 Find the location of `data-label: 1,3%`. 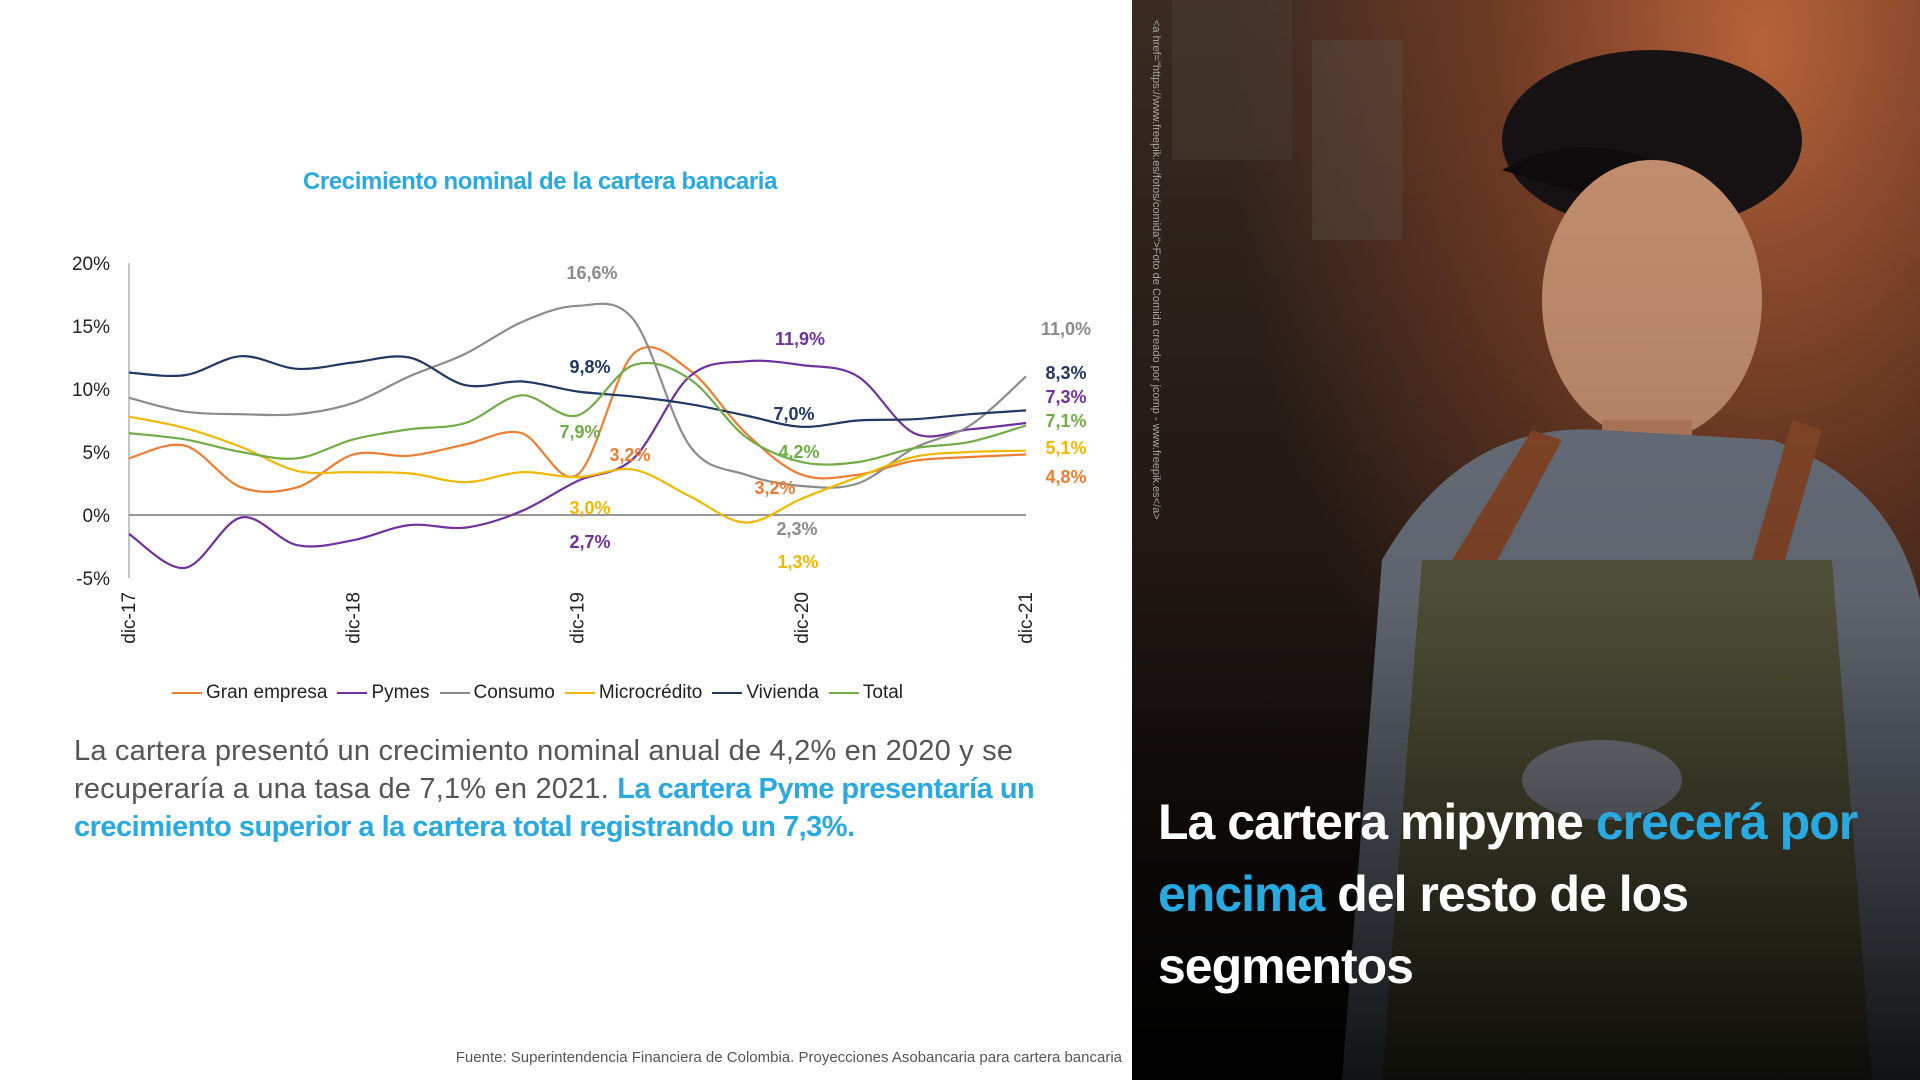

data-label: 1,3% is located at coordinates (797, 562).